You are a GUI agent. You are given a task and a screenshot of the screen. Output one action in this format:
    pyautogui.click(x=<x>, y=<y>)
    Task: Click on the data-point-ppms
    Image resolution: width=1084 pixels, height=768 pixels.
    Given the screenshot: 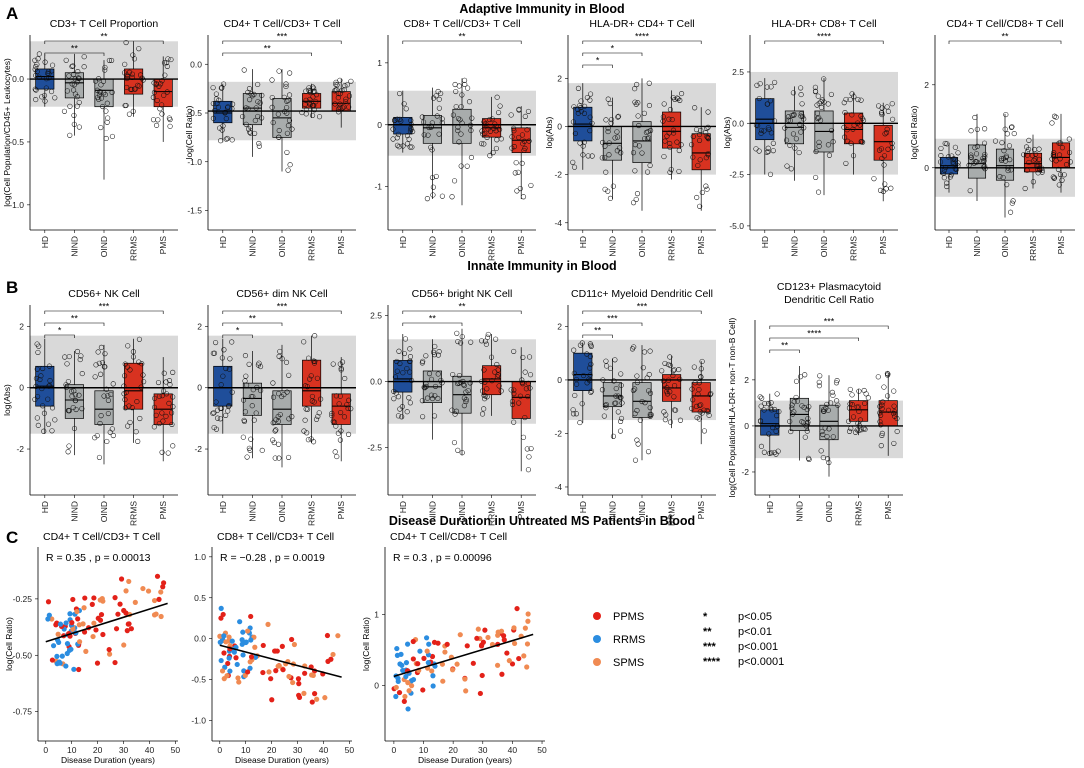 What is the action you would take?
    pyautogui.click(x=56, y=625)
    